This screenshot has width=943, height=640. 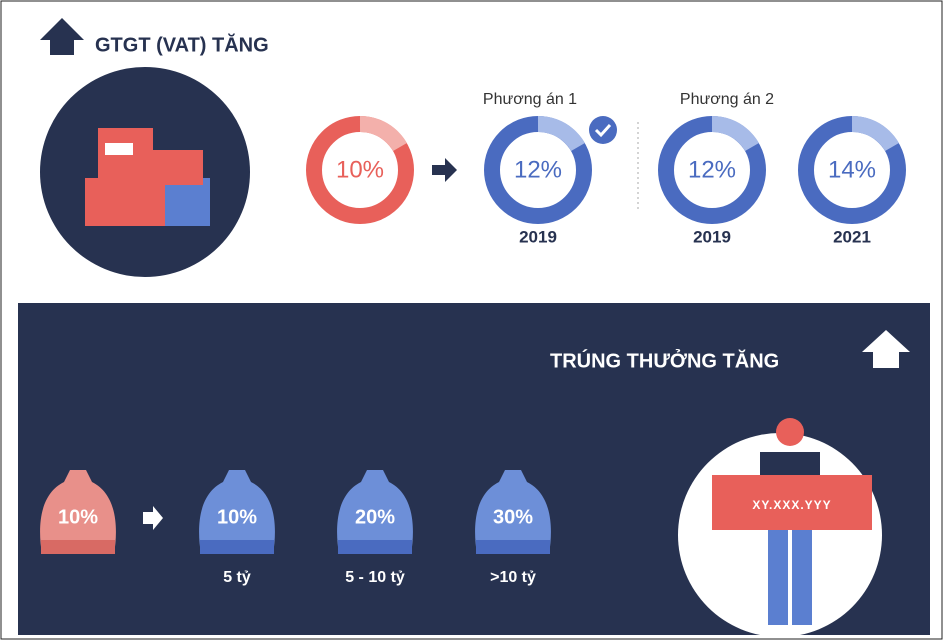 What do you see at coordinates (727, 99) in the screenshot?
I see `option-label: Phương án 2` at bounding box center [727, 99].